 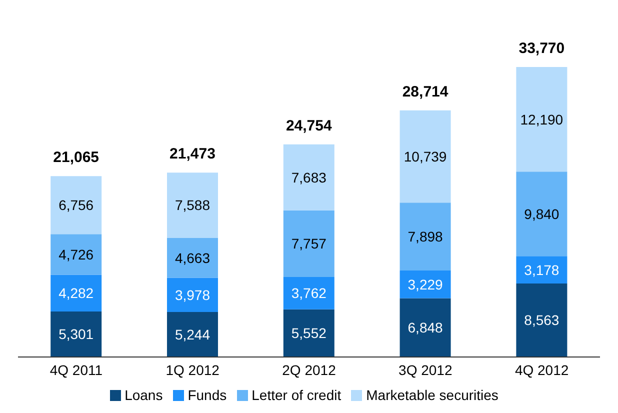 I want to click on data-label: 10,739, so click(x=425, y=156).